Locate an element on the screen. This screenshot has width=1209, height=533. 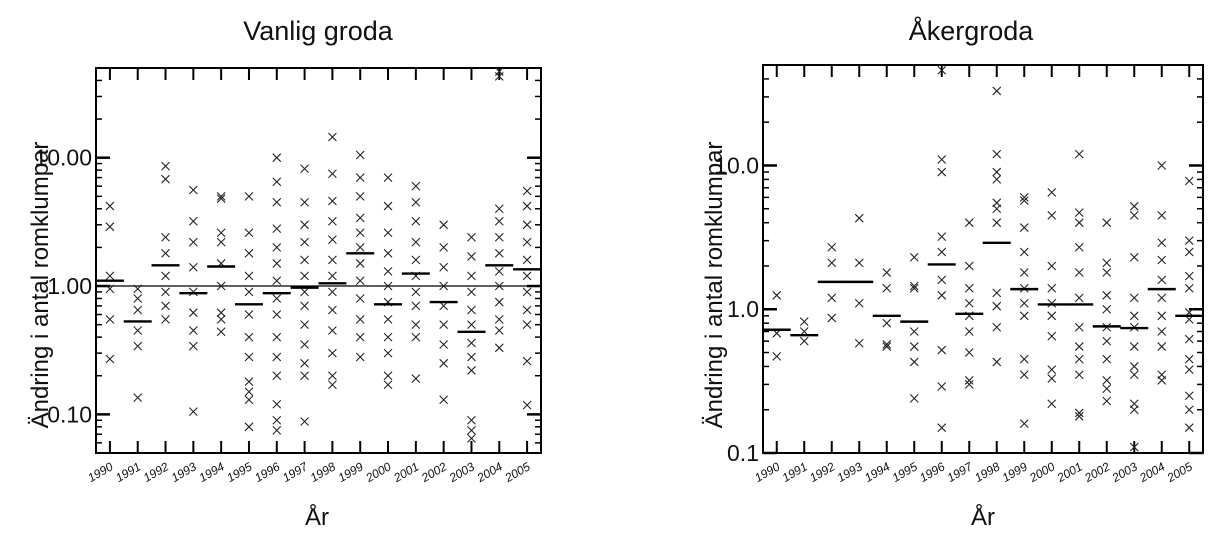
x-tick-label: 1991 is located at coordinates (795, 471).